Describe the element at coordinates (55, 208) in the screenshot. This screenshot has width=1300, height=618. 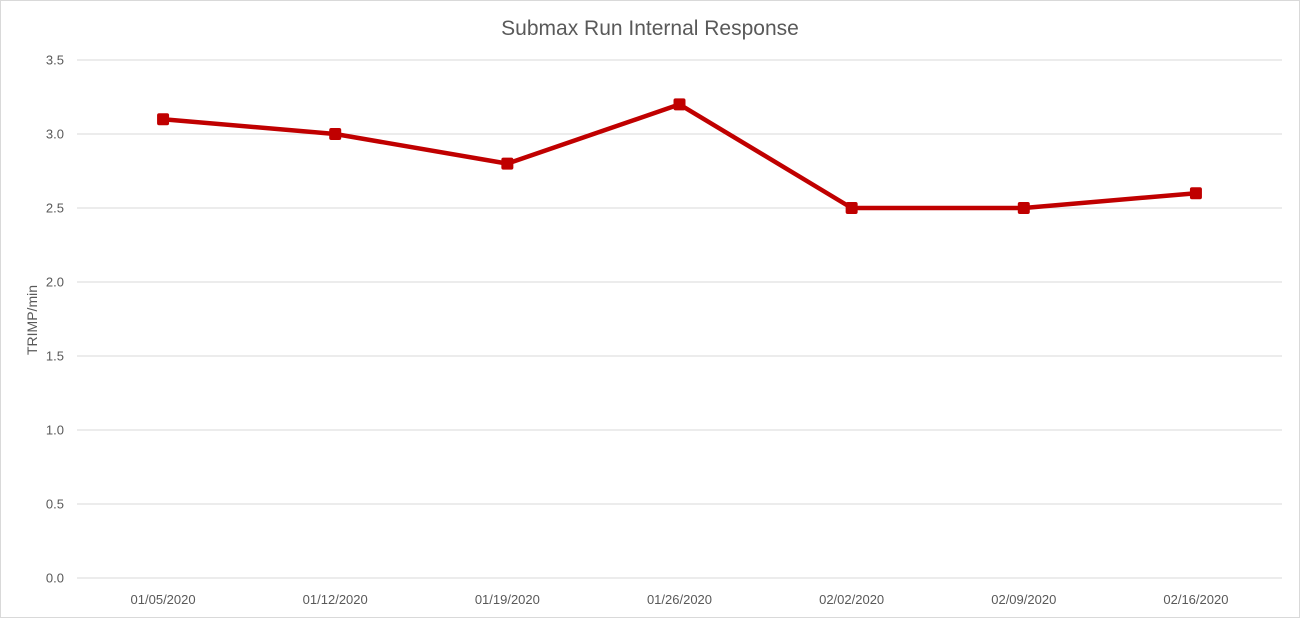
I see `y-tick-label: 2.5` at that location.